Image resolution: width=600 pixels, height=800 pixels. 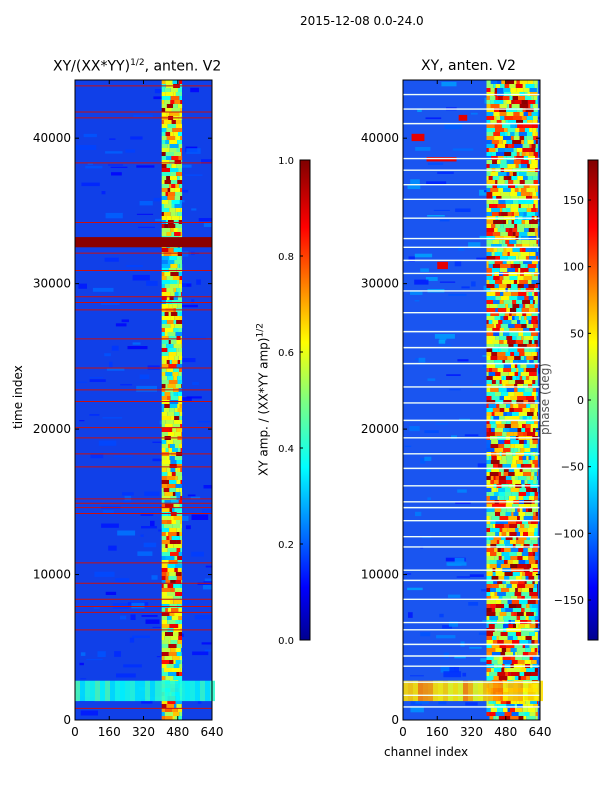 What do you see at coordinates (395, 720) in the screenshot?
I see `right-y-tick-label: 0` at bounding box center [395, 720].